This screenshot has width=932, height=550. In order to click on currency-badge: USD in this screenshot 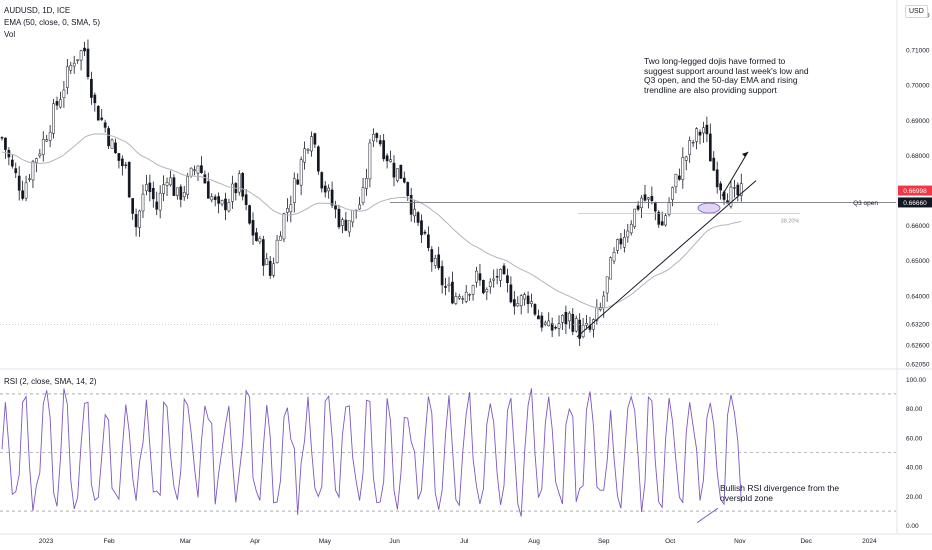, I will do `click(916, 11)`.